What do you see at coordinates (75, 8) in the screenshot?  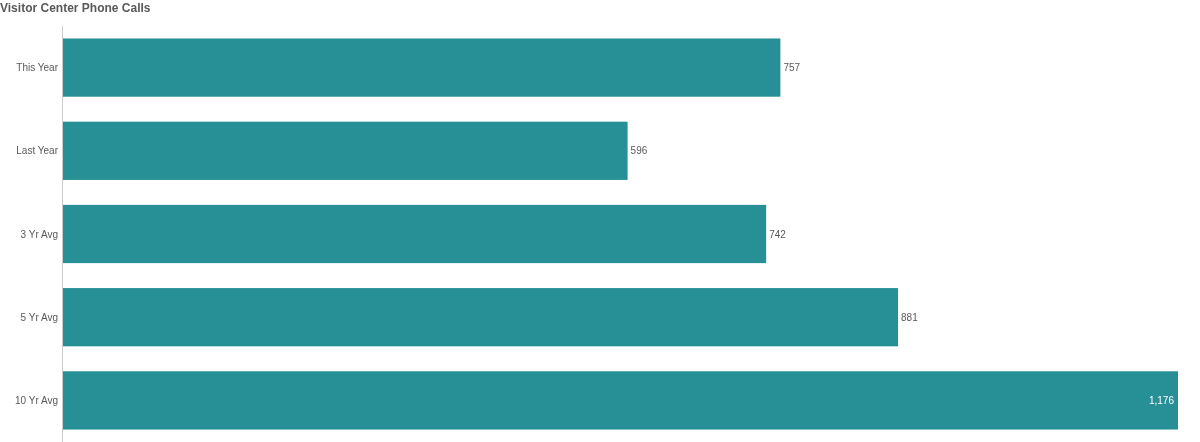 I see `chart-title: Visitor Center Phone Calls` at bounding box center [75, 8].